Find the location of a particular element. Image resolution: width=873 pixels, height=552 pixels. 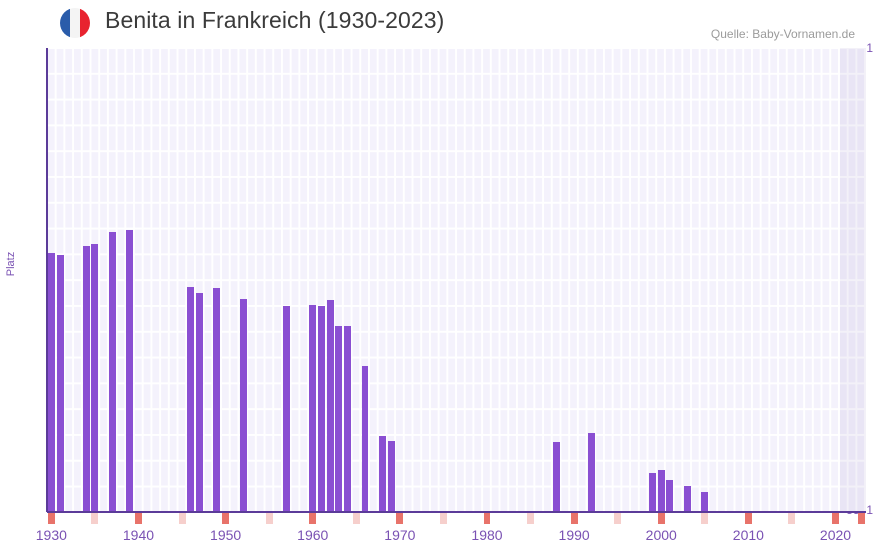

shaded-future-region is located at coordinates (852, 280).